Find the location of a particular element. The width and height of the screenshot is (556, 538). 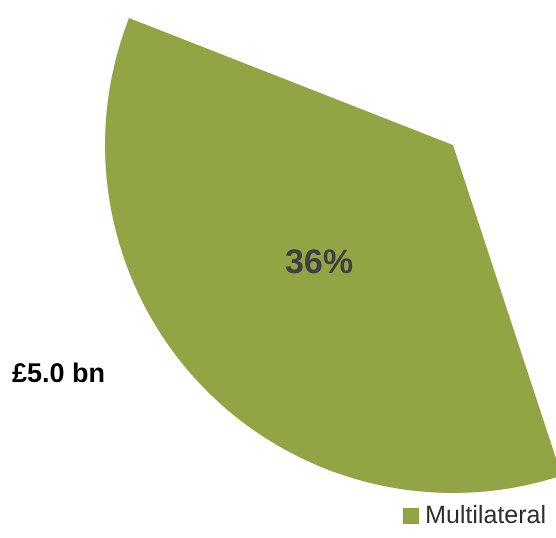

data-label: 36% is located at coordinates (319, 261).